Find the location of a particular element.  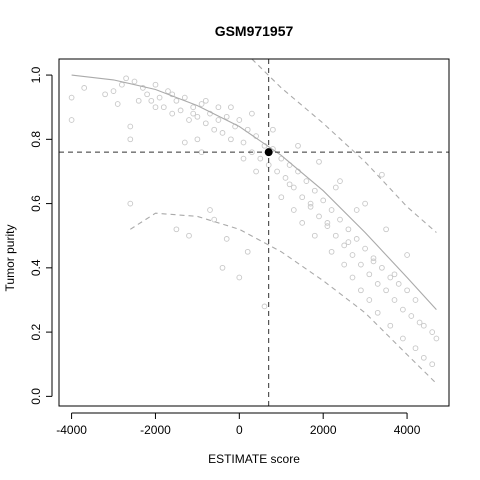

x-tick-label: 2000 is located at coordinates (323, 430).